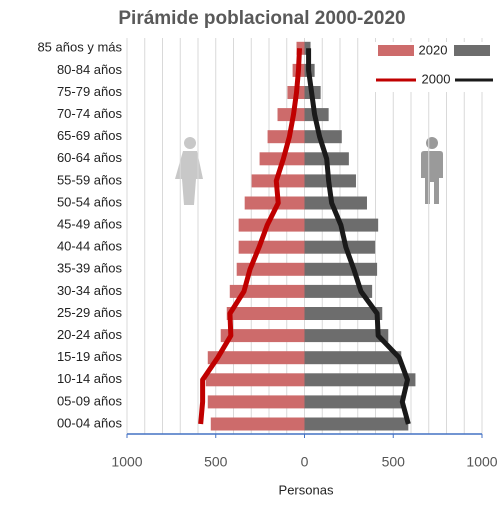 Image resolution: width=504 pixels, height=507 pixels. What do you see at coordinates (90, 157) in the screenshot?
I see `y-tick-label: 60-64 años` at bounding box center [90, 157].